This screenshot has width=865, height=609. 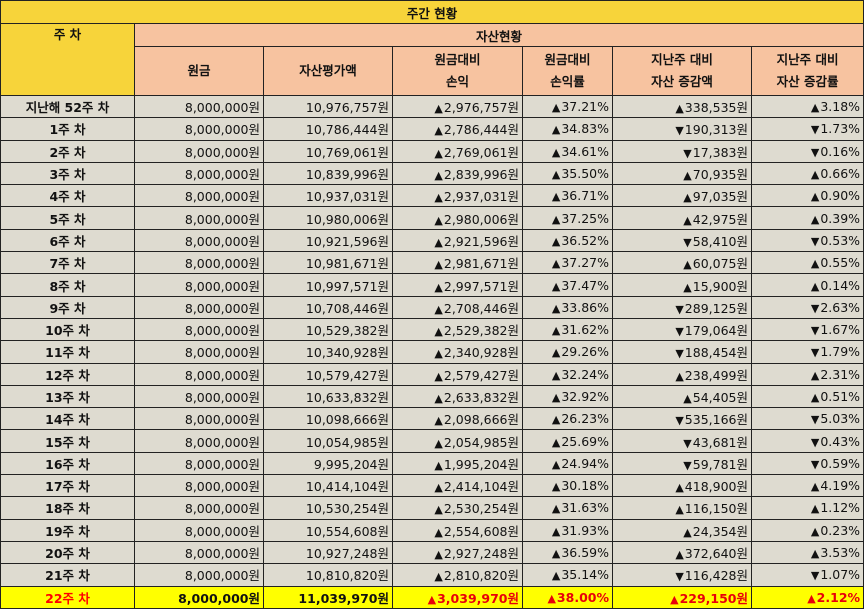 What do you see at coordinates (567, 552) in the screenshot?
I see `pl-rate-cell: ▲36.59%` at bounding box center [567, 552].